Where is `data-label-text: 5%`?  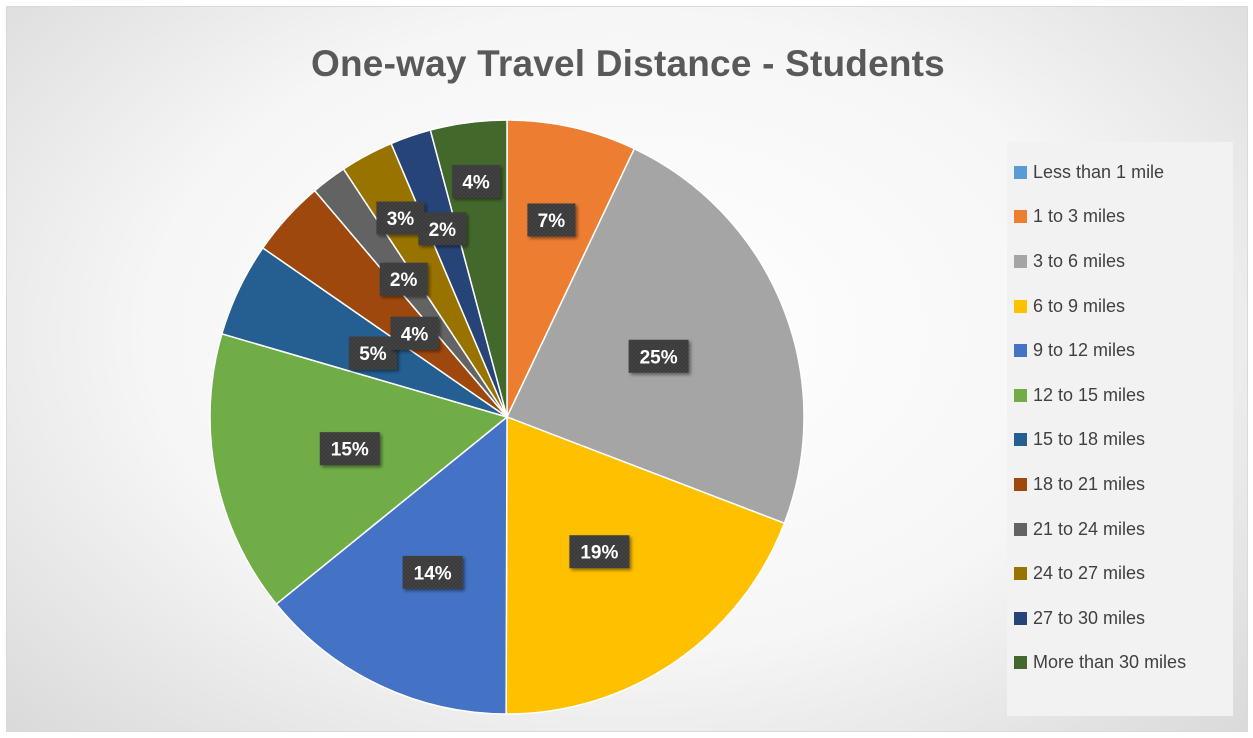 data-label-text: 5% is located at coordinates (373, 354).